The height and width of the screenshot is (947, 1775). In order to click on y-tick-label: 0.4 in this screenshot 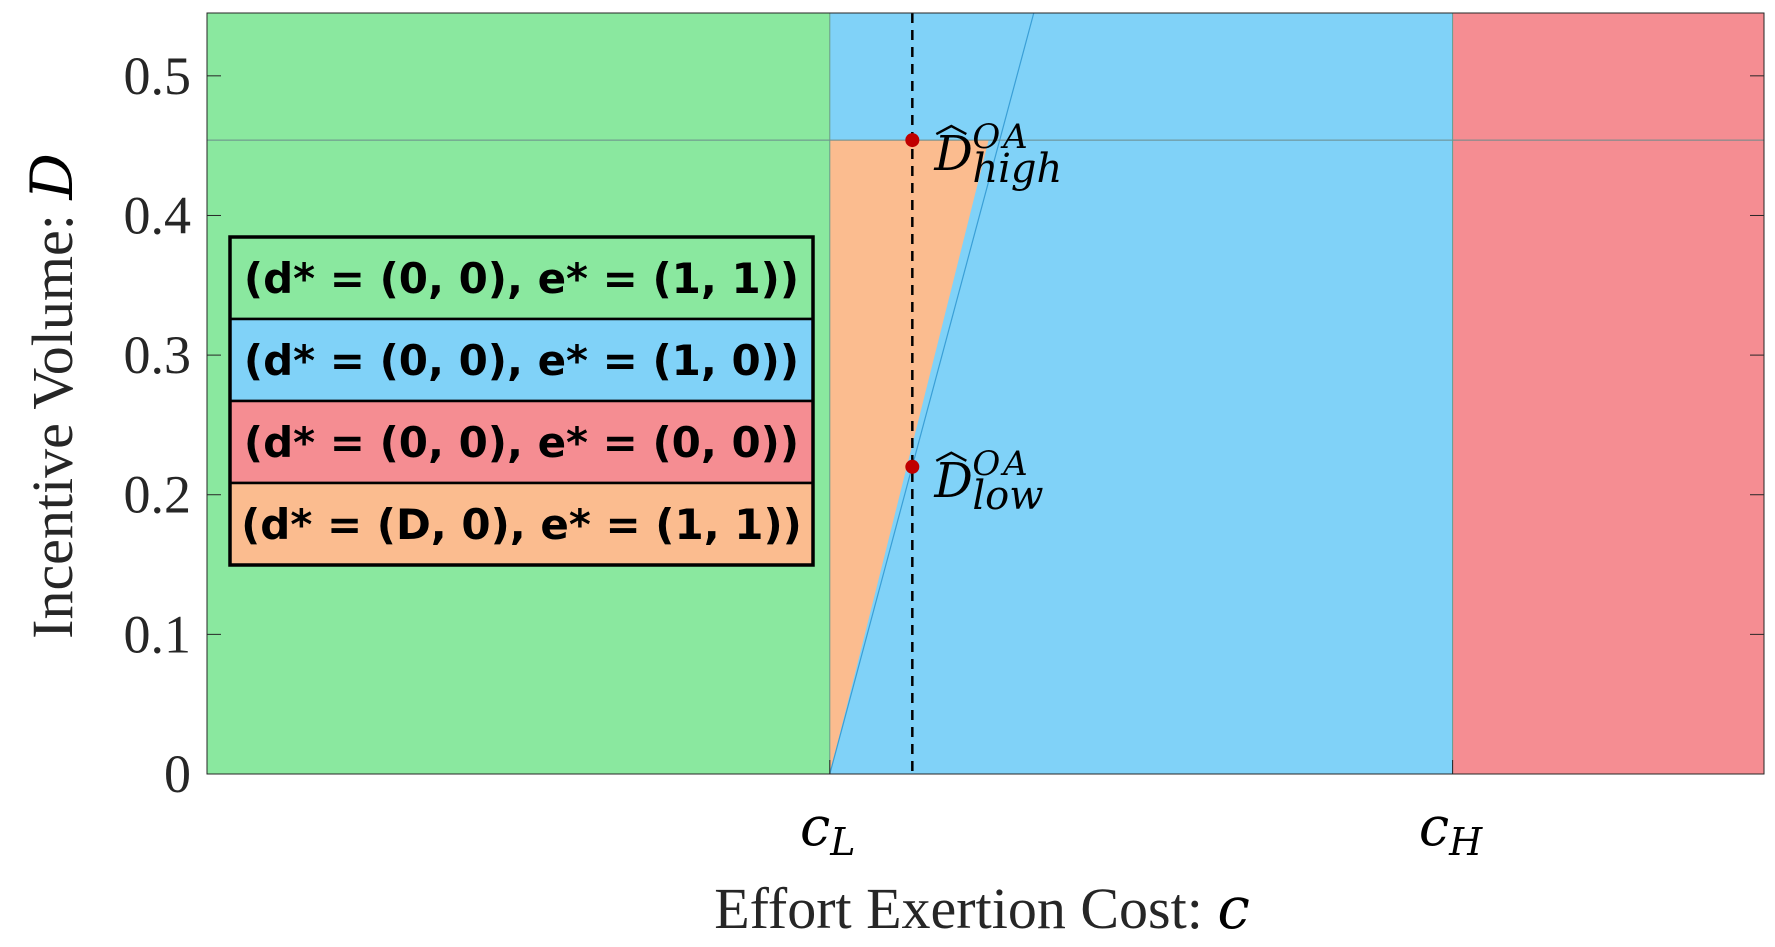, I will do `click(158, 215)`.